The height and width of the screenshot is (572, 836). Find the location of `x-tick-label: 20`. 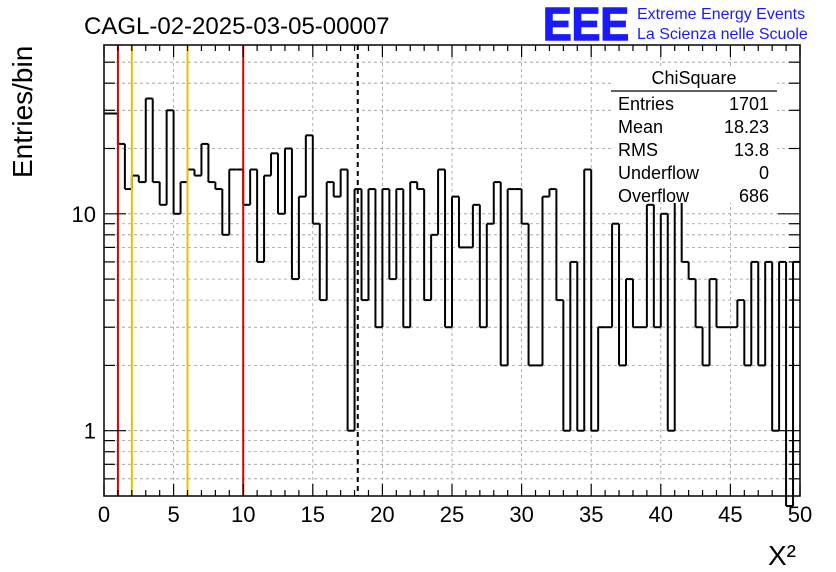

x-tick-label: 20 is located at coordinates (382, 514).